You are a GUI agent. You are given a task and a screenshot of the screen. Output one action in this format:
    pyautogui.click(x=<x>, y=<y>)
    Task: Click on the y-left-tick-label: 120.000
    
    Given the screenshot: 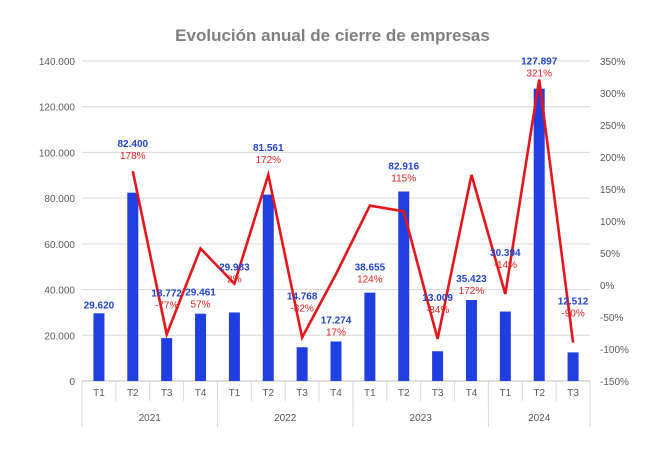 What is the action you would take?
    pyautogui.click(x=57, y=108)
    